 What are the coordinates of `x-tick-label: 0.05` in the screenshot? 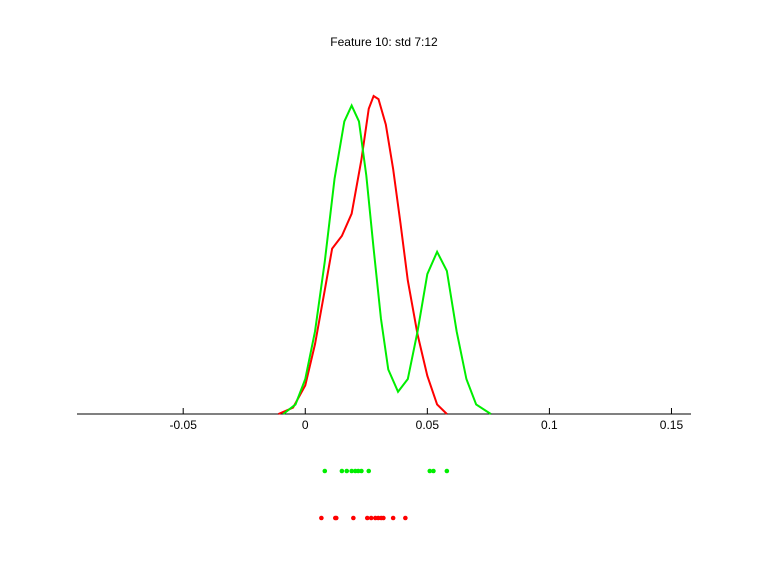 It's located at (428, 425).